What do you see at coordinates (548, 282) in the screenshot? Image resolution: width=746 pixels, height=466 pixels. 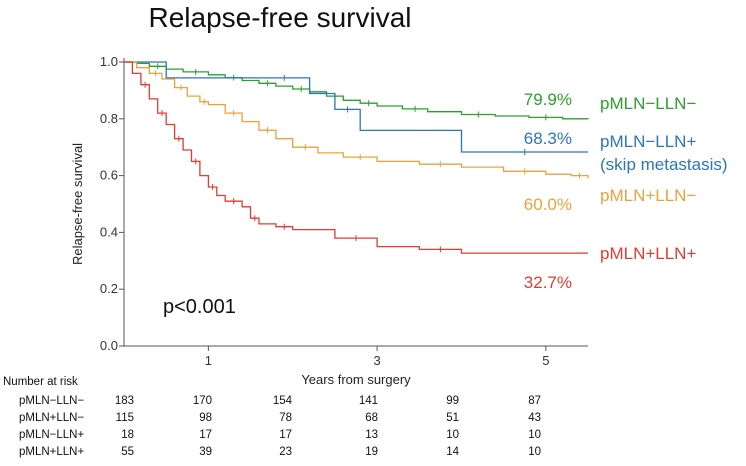 I see `final-percentage: 32.7%` at bounding box center [548, 282].